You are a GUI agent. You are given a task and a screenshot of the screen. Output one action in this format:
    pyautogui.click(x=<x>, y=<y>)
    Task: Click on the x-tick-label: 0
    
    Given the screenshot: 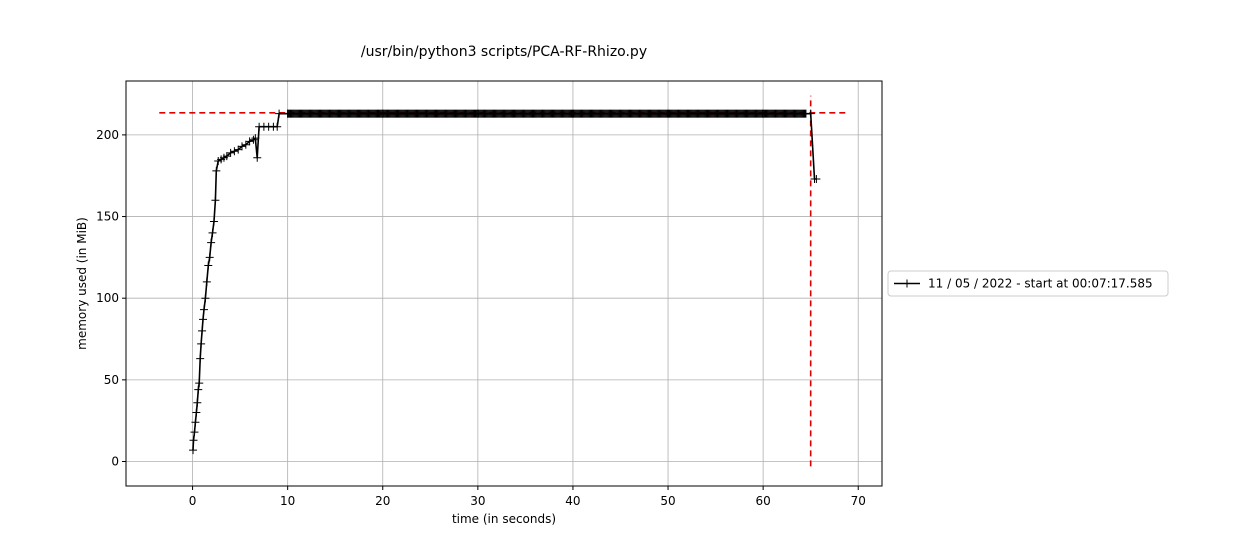 What is the action you would take?
    pyautogui.click(x=193, y=501)
    